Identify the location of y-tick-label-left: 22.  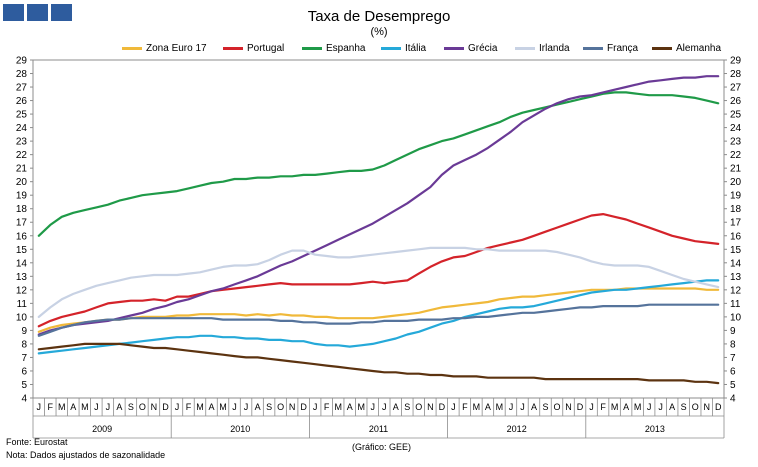
(22, 155).